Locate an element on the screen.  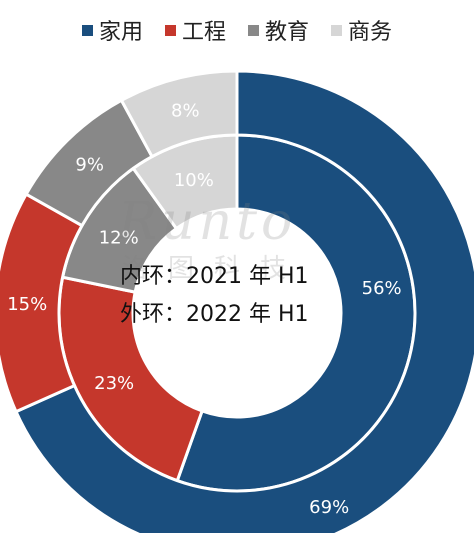
legend-label-home: 家用 is located at coordinates (120, 32).